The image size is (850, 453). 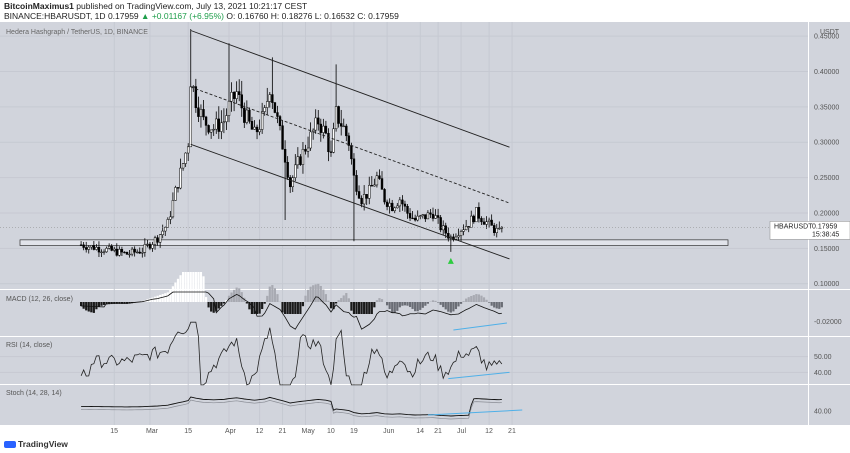 I want to click on rsi-tick-label: 40.00, so click(x=823, y=373).